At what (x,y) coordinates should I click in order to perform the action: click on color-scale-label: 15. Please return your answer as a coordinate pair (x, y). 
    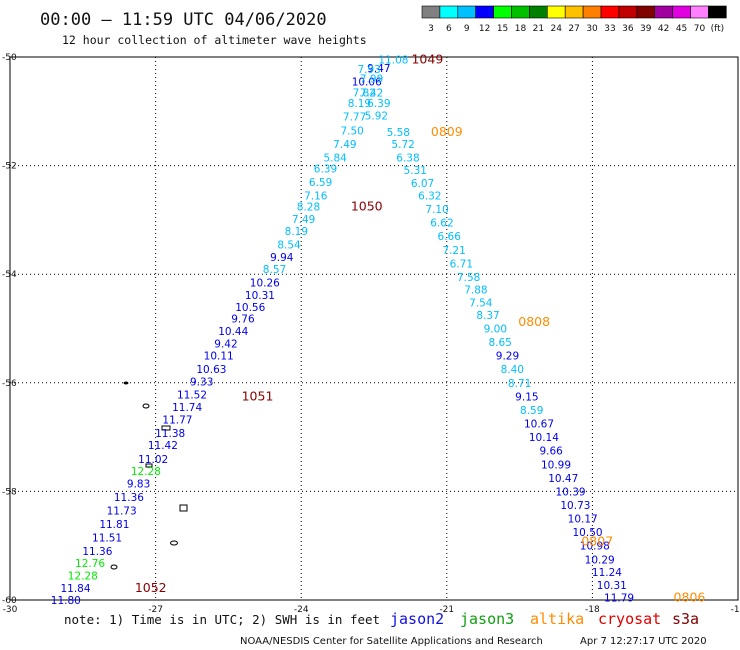
    Looking at the image, I should click on (502, 29).